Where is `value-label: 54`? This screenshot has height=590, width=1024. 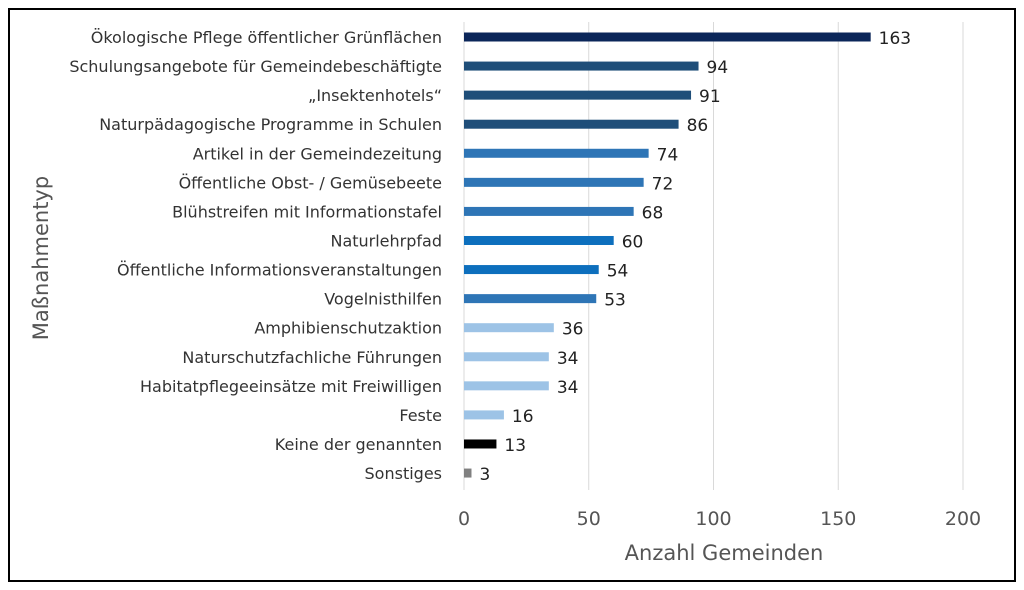
value-label: 54 is located at coordinates (618, 272).